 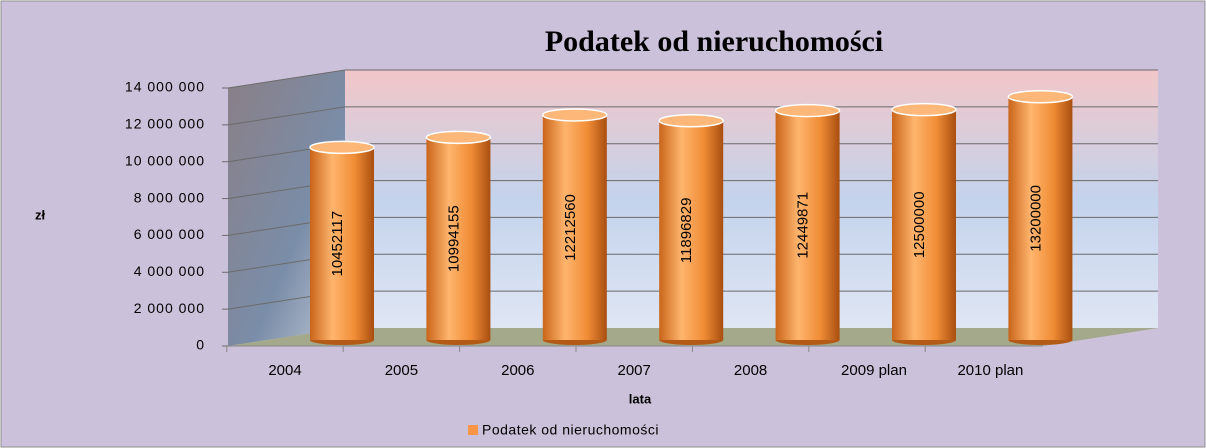 What do you see at coordinates (714, 41) in the screenshot?
I see `chart-title: Podatek od nieruchomości` at bounding box center [714, 41].